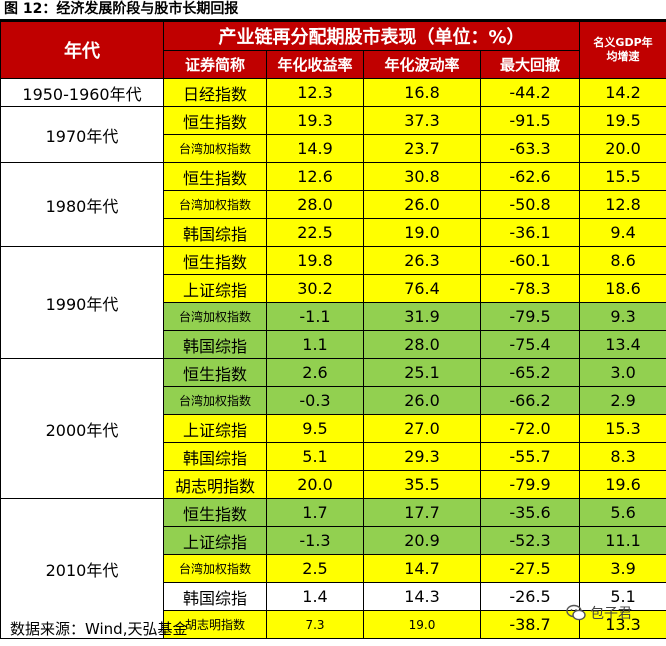 Image resolution: width=666 pixels, height=646 pixels. I want to click on header-col-volatility: 年化波动率, so click(422, 64).